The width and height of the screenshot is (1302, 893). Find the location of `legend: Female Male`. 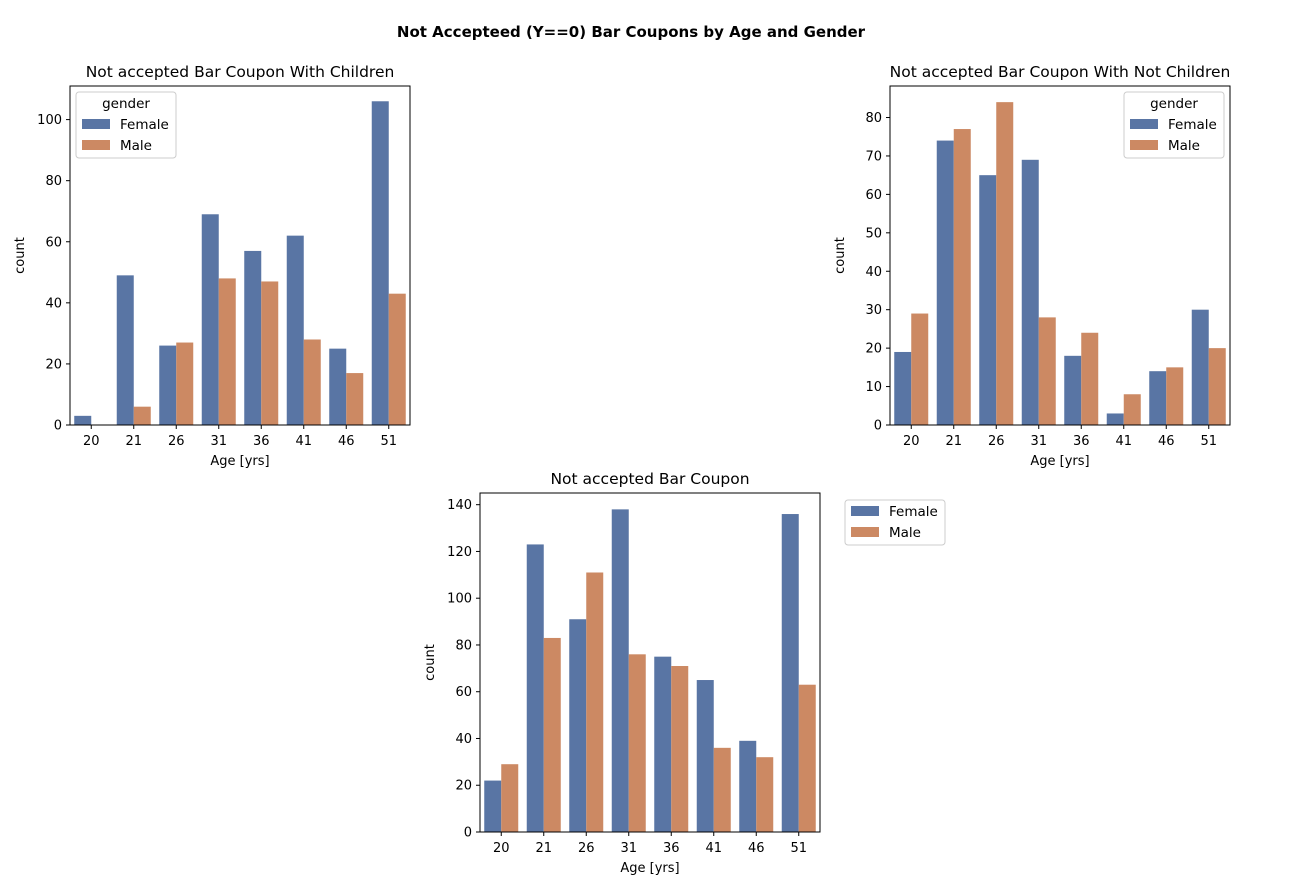

legend: Female Male is located at coordinates (895, 522).